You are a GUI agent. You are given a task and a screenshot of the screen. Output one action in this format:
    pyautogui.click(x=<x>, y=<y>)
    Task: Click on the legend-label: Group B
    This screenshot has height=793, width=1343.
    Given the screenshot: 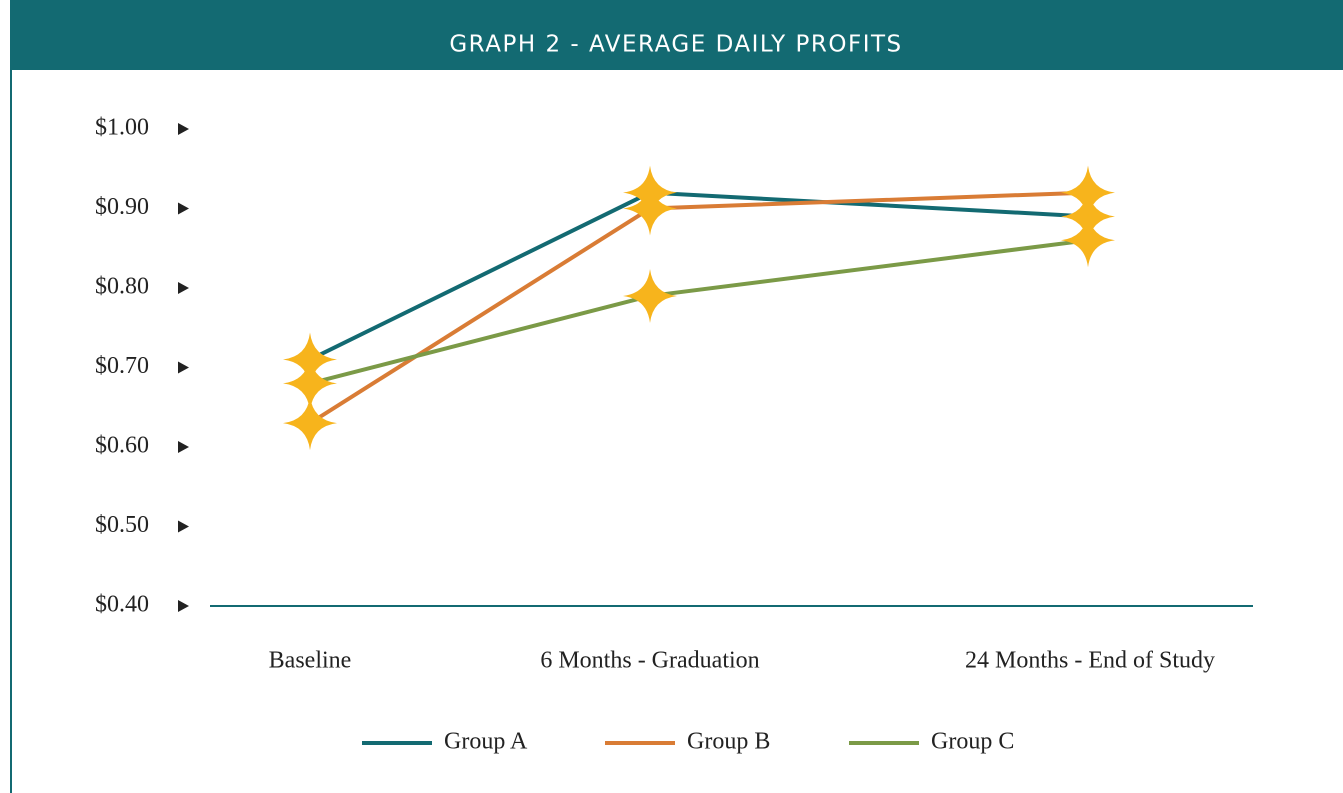 What is the action you would take?
    pyautogui.click(x=728, y=742)
    